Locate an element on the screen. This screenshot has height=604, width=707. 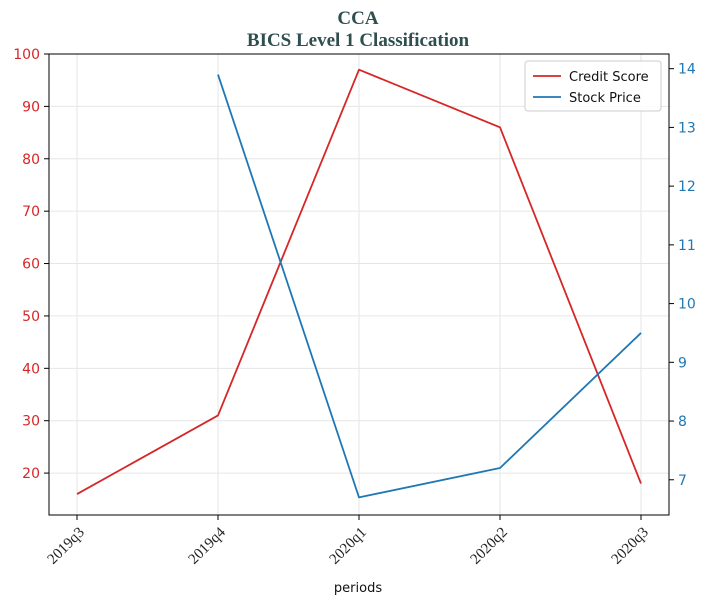
chart-title: CCA is located at coordinates (357, 18).